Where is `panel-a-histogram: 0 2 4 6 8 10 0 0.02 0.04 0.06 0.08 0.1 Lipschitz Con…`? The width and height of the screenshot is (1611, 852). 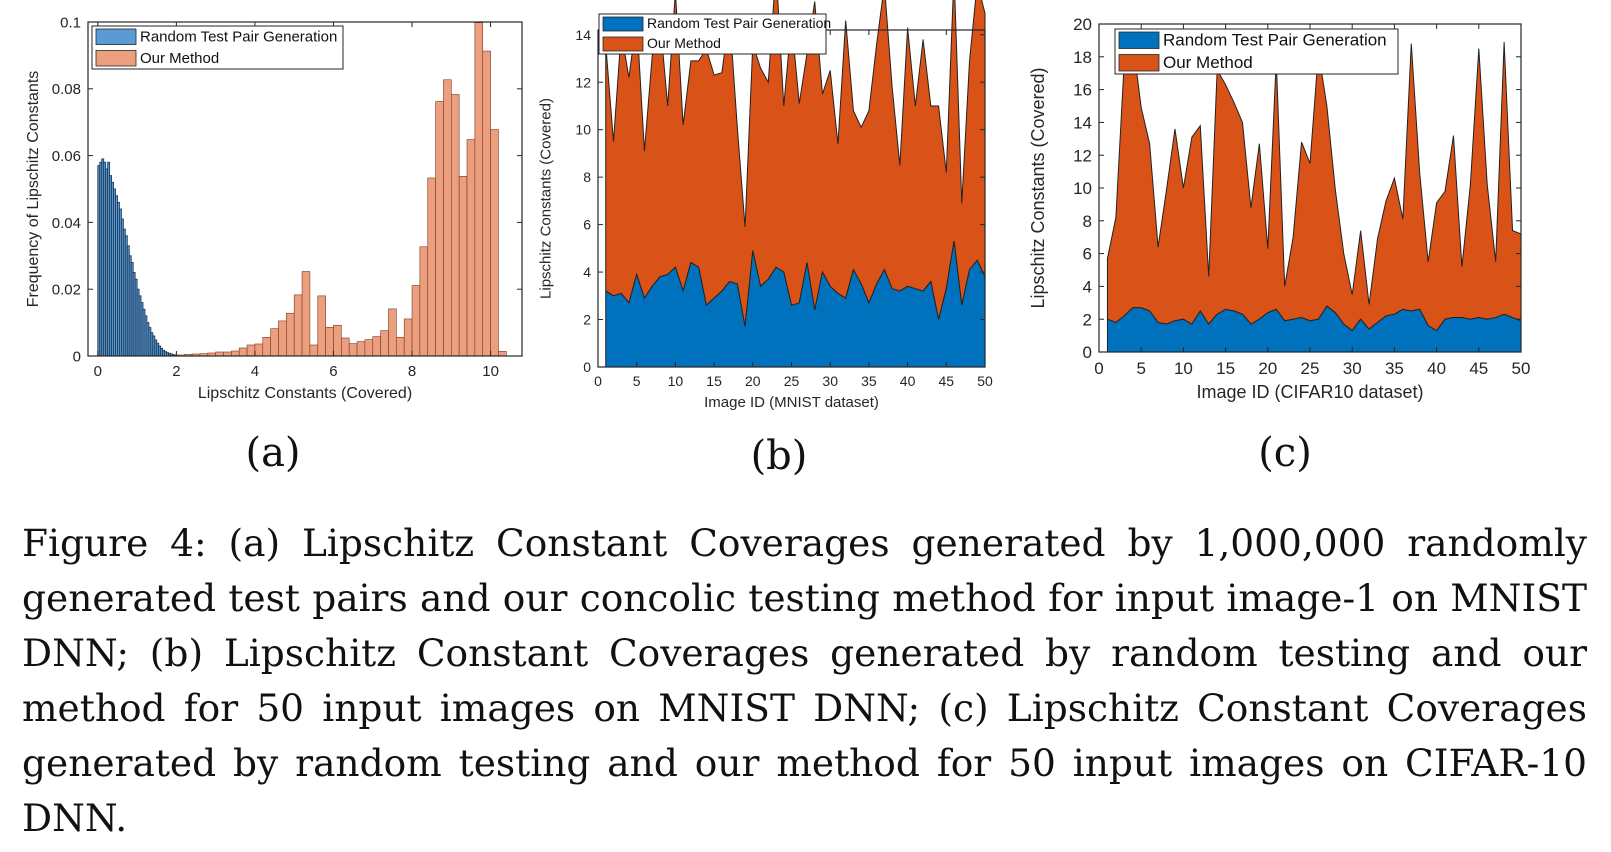 panel-a-histogram: 0 2 4 6 8 10 0 0.02 0.04 0.06 0.08 0.1 Lipschitz Con… is located at coordinates (274, 208).